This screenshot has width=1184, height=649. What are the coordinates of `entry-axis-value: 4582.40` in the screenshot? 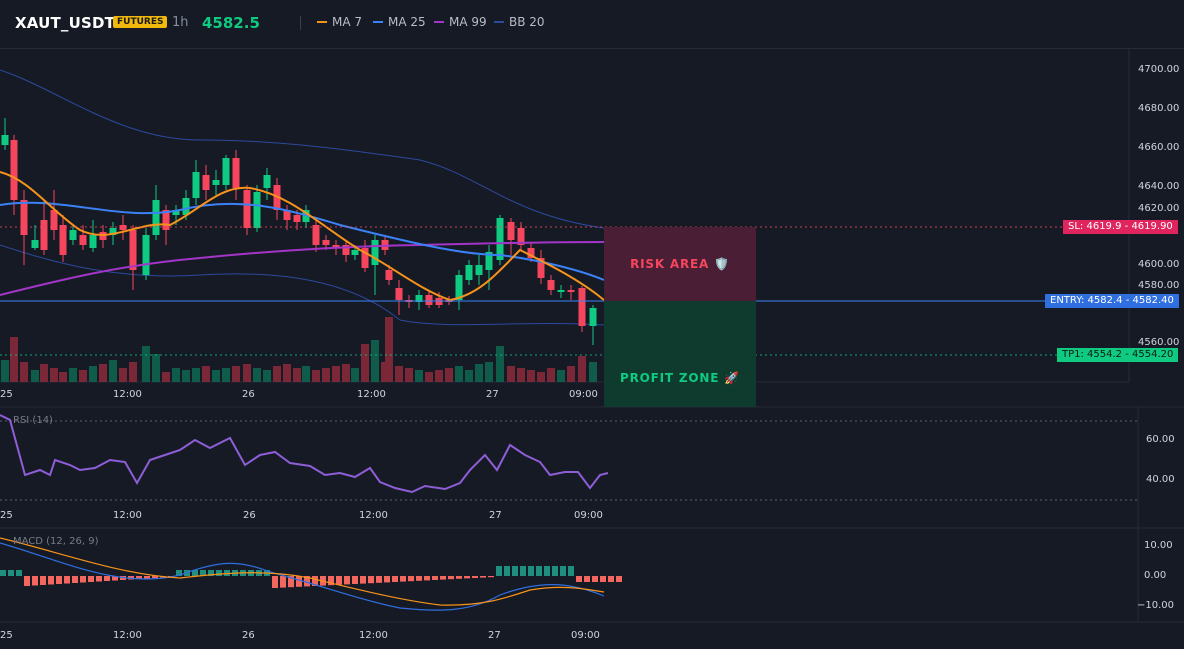 It's located at (1153, 300).